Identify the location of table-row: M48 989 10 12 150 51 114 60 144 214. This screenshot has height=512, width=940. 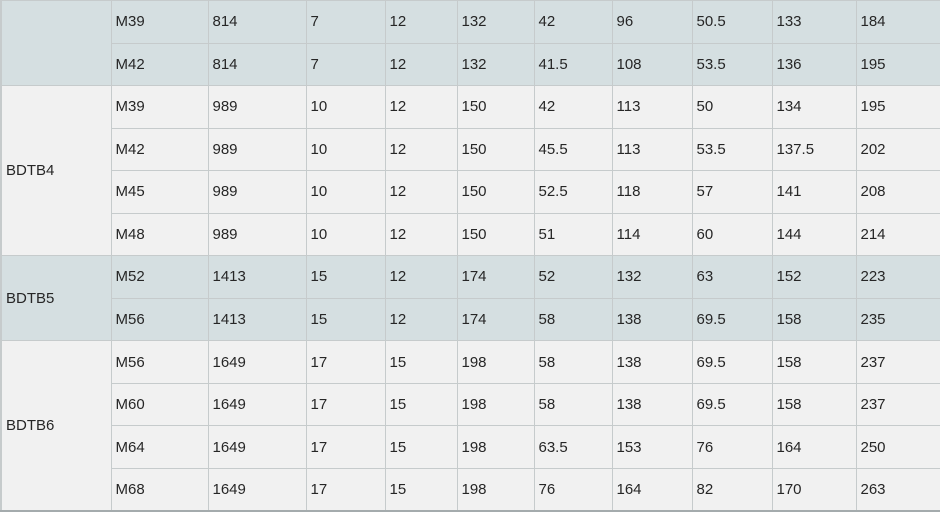
(470, 234).